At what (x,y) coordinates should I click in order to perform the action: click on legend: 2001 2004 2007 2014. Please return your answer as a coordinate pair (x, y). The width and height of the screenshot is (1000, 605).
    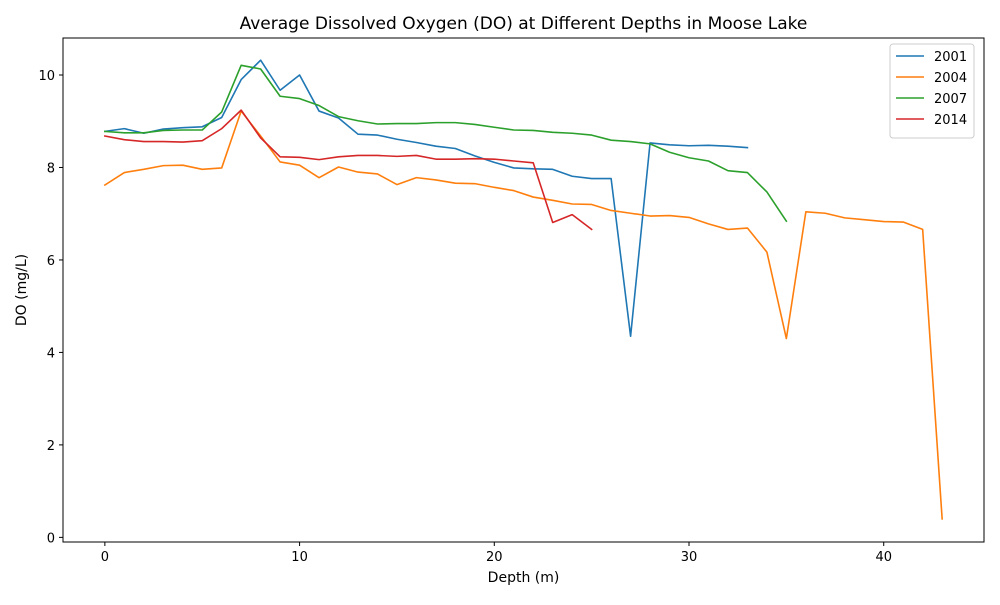
    Looking at the image, I should click on (932, 91).